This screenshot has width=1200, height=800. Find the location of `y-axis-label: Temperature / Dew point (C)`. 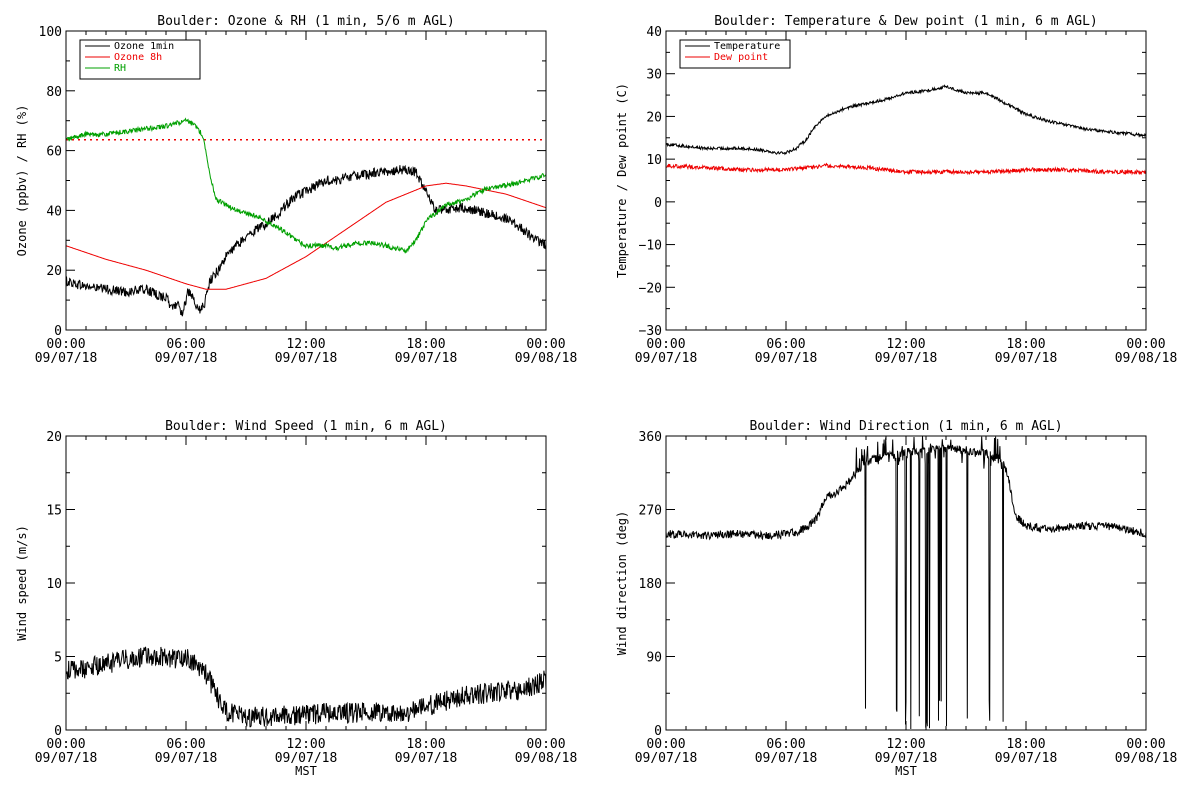

y-axis-label: Temperature / Dew point (C) is located at coordinates (622, 180).